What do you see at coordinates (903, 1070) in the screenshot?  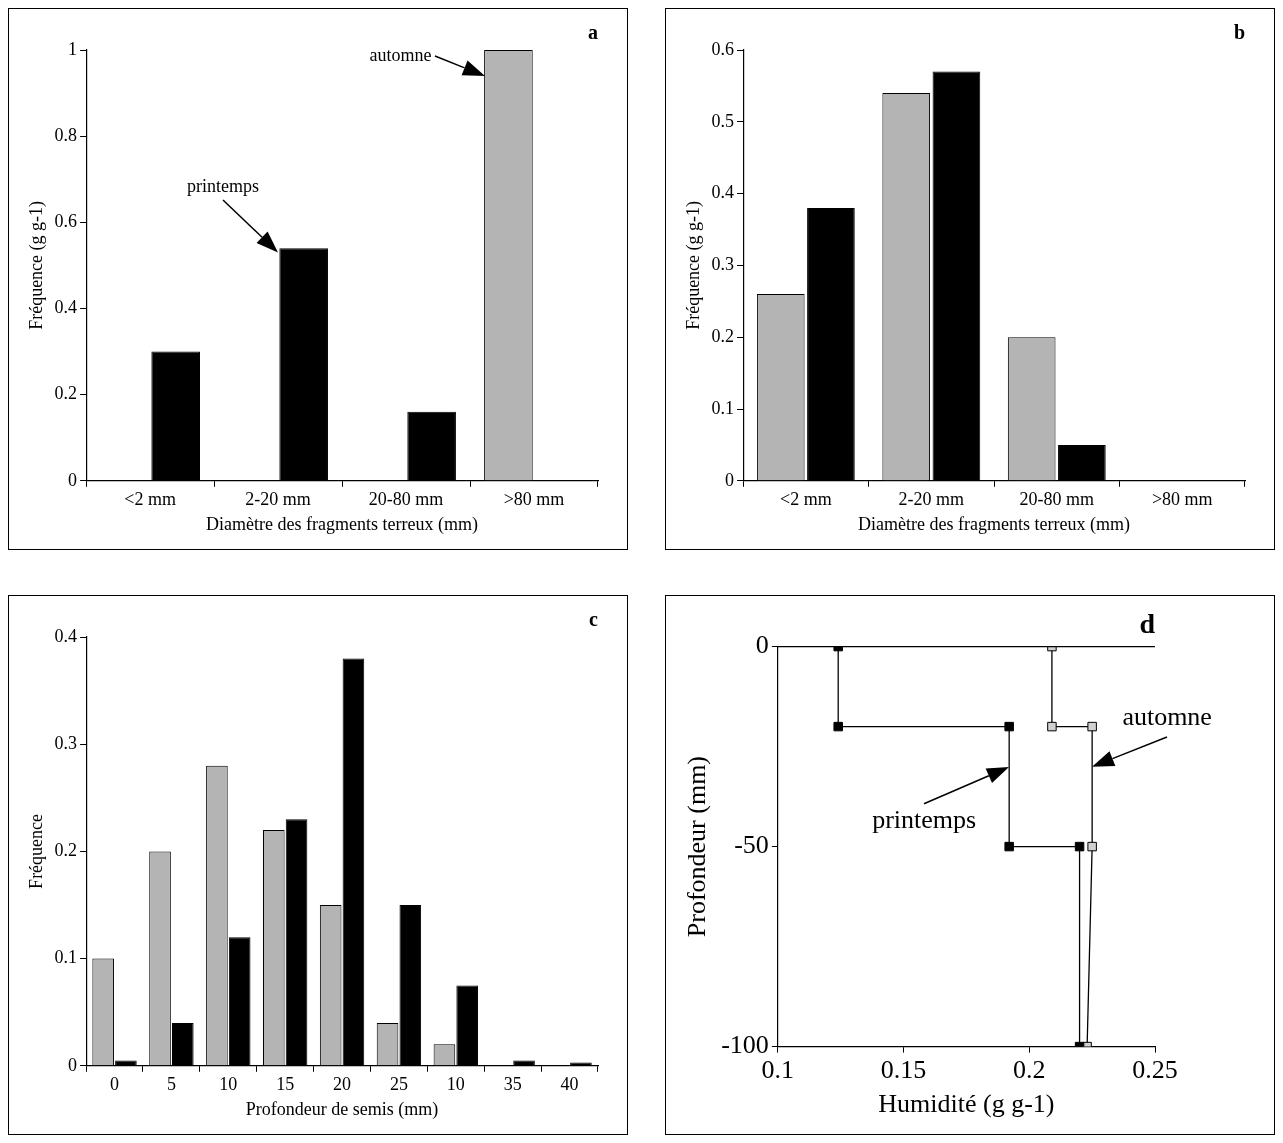 I see `x-tick-label: 0.15` at bounding box center [903, 1070].